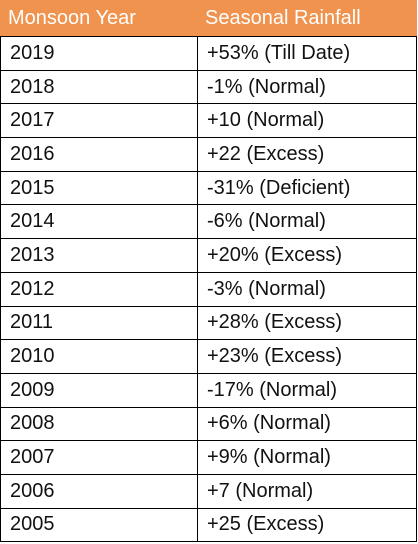 The image size is (418, 544). I want to click on cell-year: 2017, so click(99, 121).